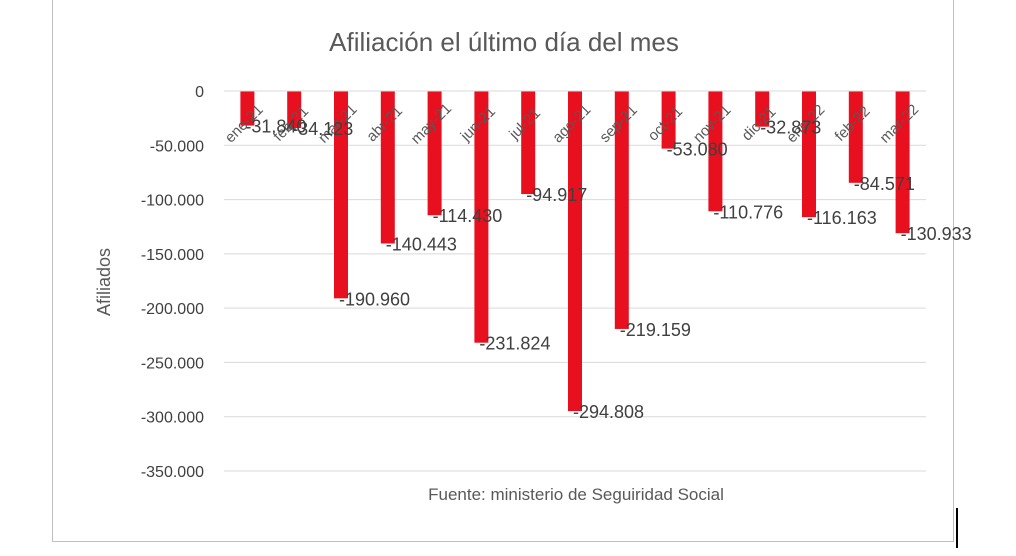  I want to click on y-tick-label: -250.000, so click(172, 363).